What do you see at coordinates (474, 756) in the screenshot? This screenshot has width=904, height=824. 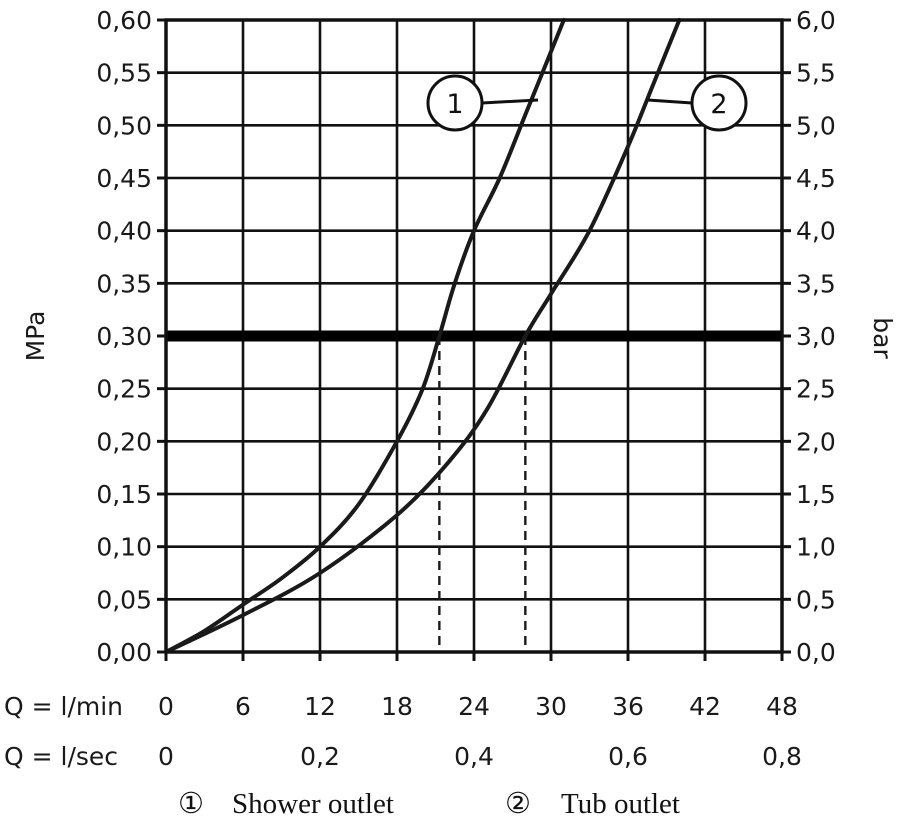 I see `x-tick-label-secondary: 0,4` at bounding box center [474, 756].